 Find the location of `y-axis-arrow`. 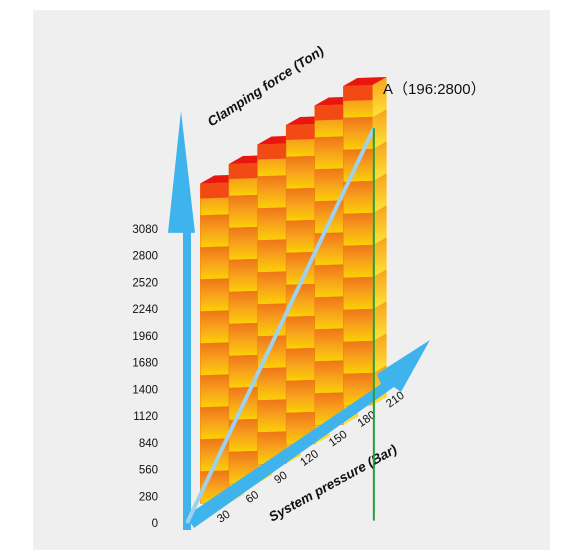

y-axis-arrow is located at coordinates (181, 320).